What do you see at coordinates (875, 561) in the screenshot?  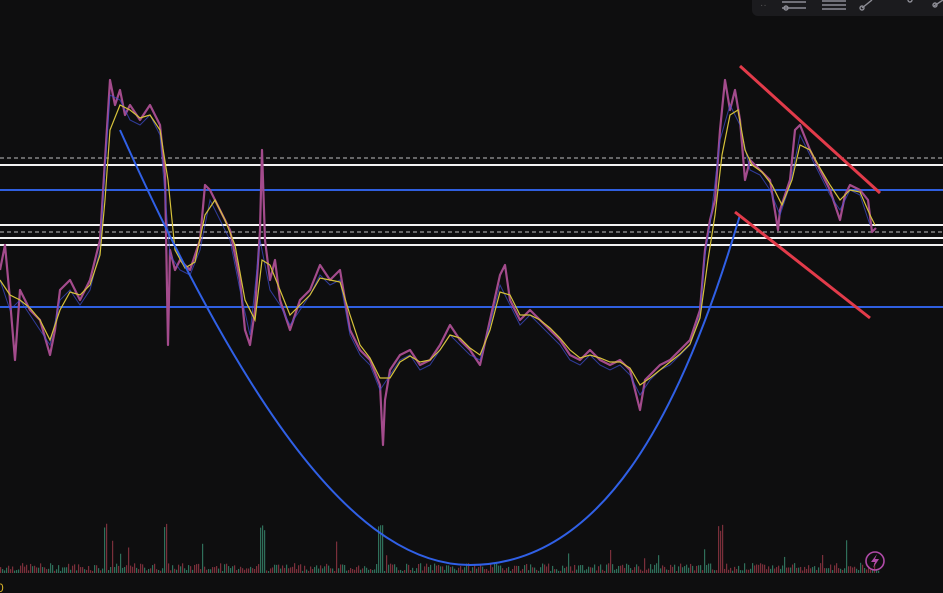 I see `lightning-button` at bounding box center [875, 561].